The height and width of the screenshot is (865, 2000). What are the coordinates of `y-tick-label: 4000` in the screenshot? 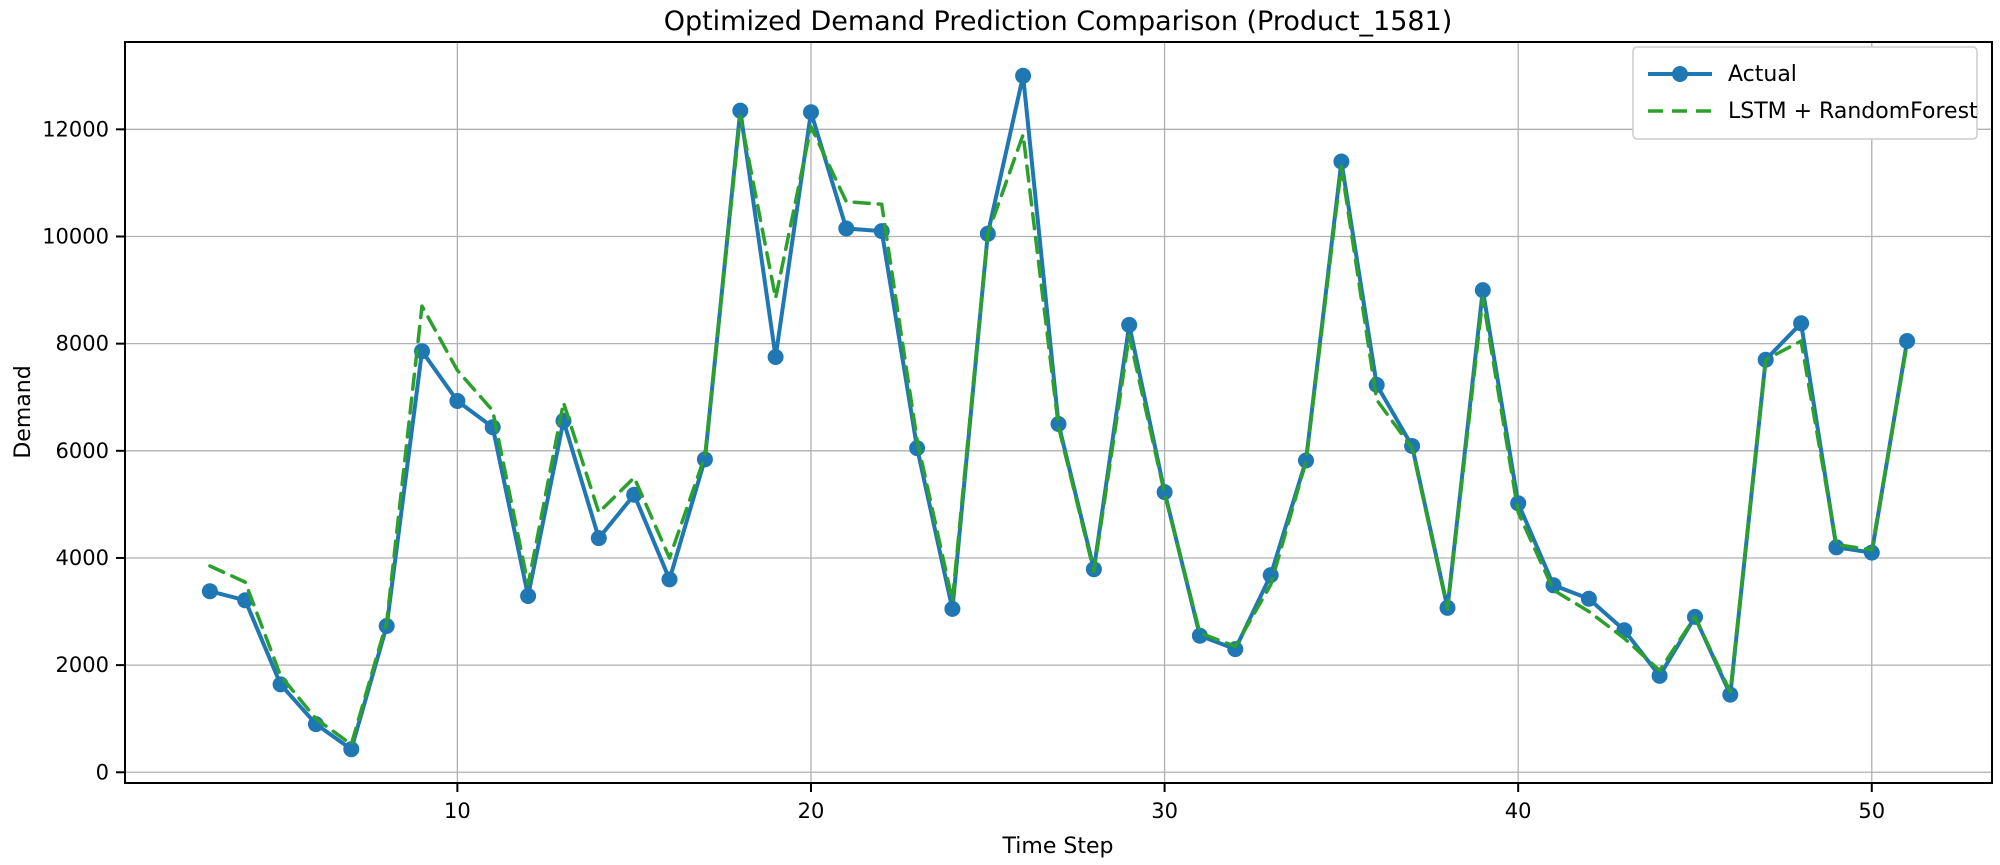 It's located at (82, 558).